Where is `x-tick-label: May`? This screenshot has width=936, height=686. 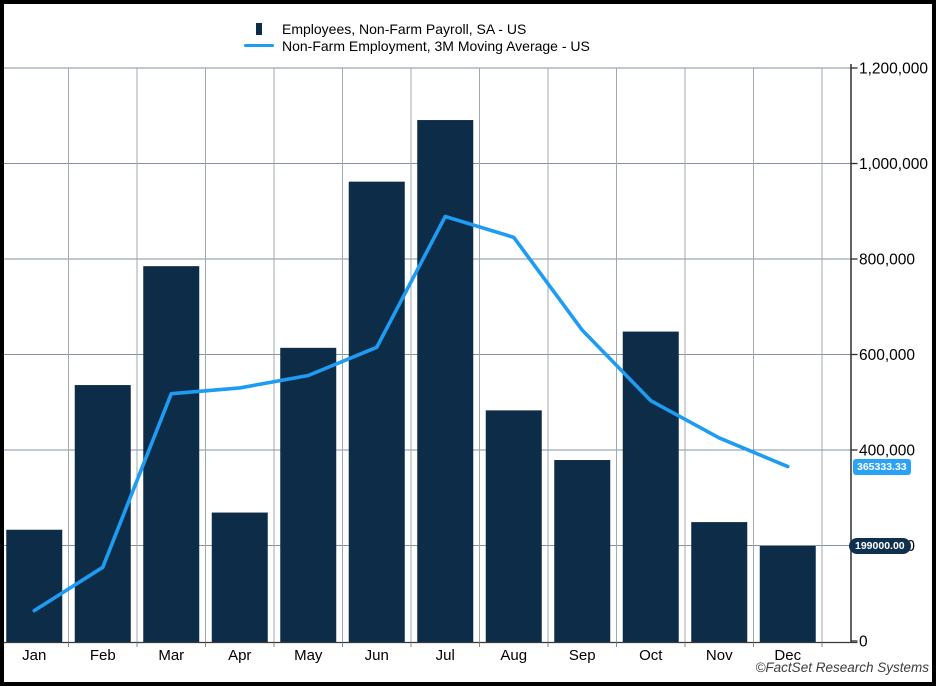 x-tick-label: May is located at coordinates (308, 655).